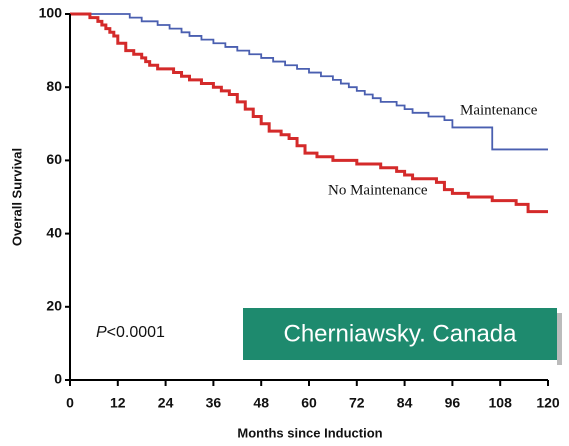 This screenshot has height=446, width=569. What do you see at coordinates (101, 332) in the screenshot?
I see `p-symbol: P` at bounding box center [101, 332].